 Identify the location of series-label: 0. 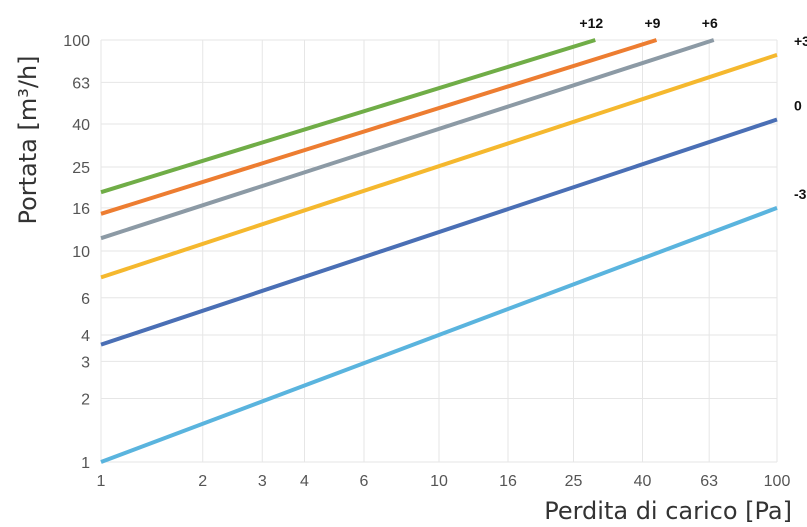
(798, 105).